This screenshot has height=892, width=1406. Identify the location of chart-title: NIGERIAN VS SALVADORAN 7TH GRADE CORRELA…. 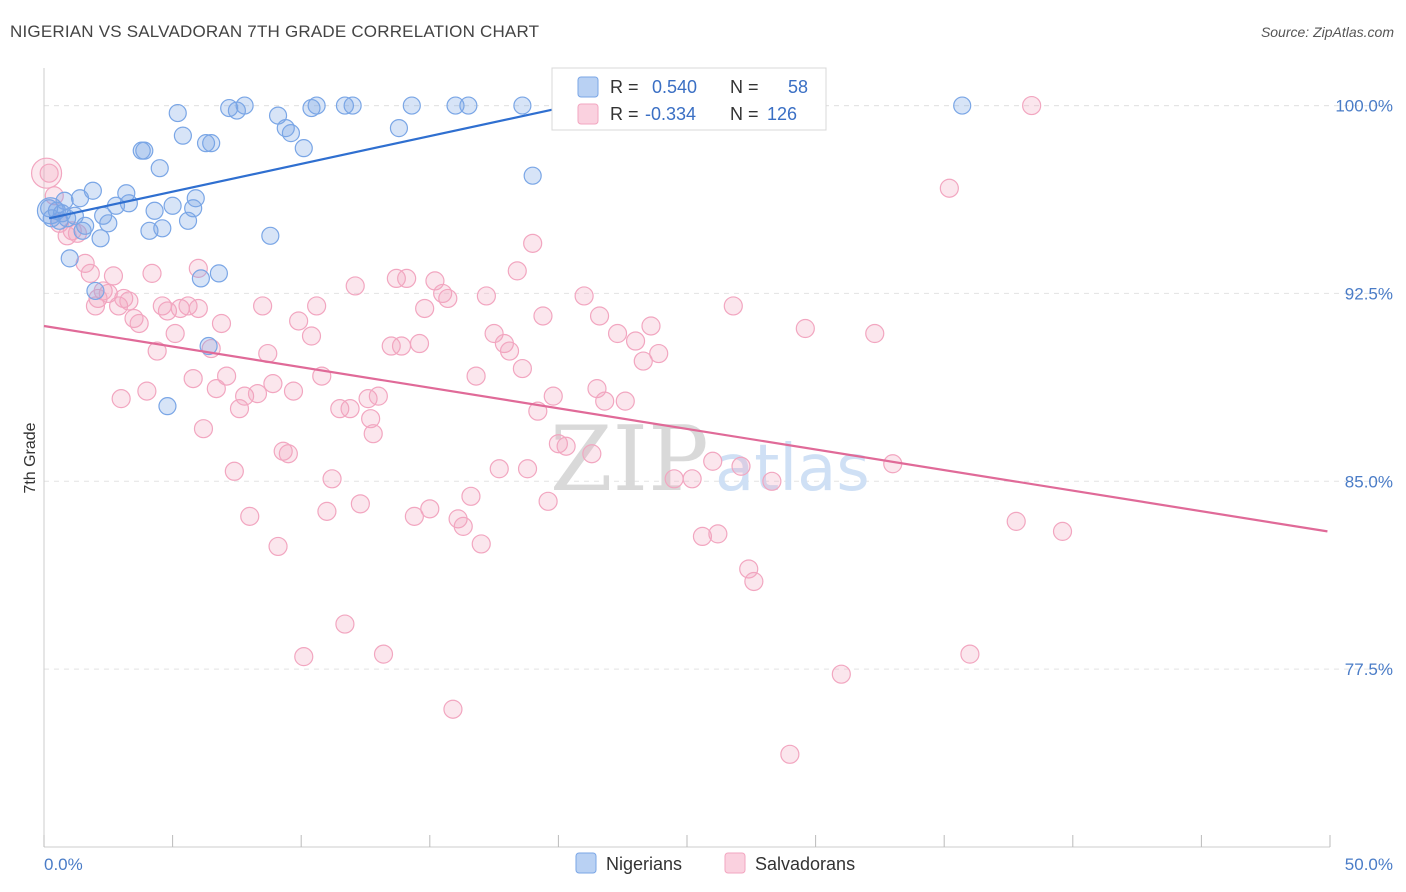
(275, 31).